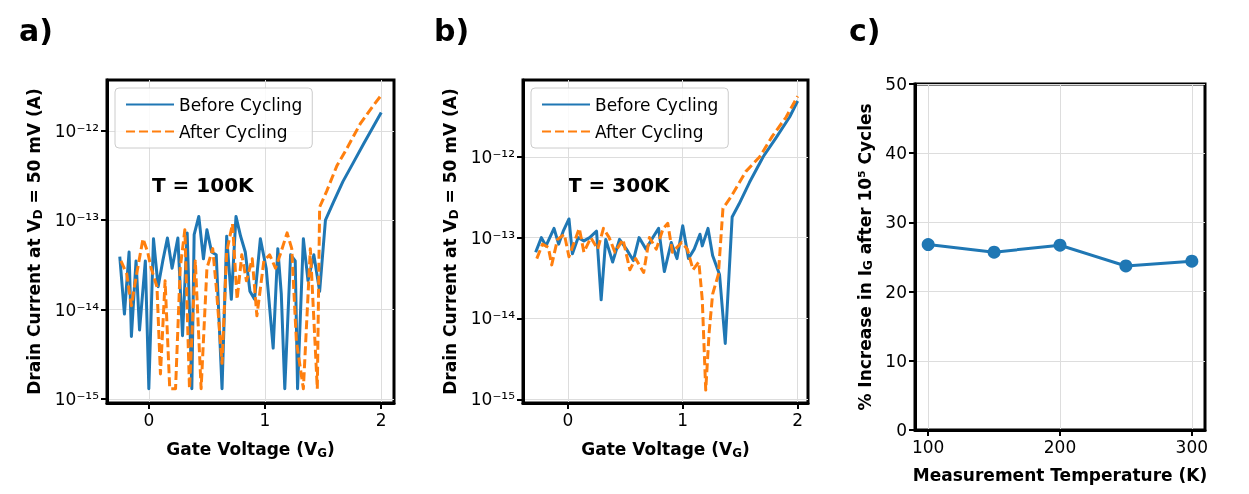 This screenshot has height=494, width=1249. I want to click on chart-title: c), so click(865, 30).